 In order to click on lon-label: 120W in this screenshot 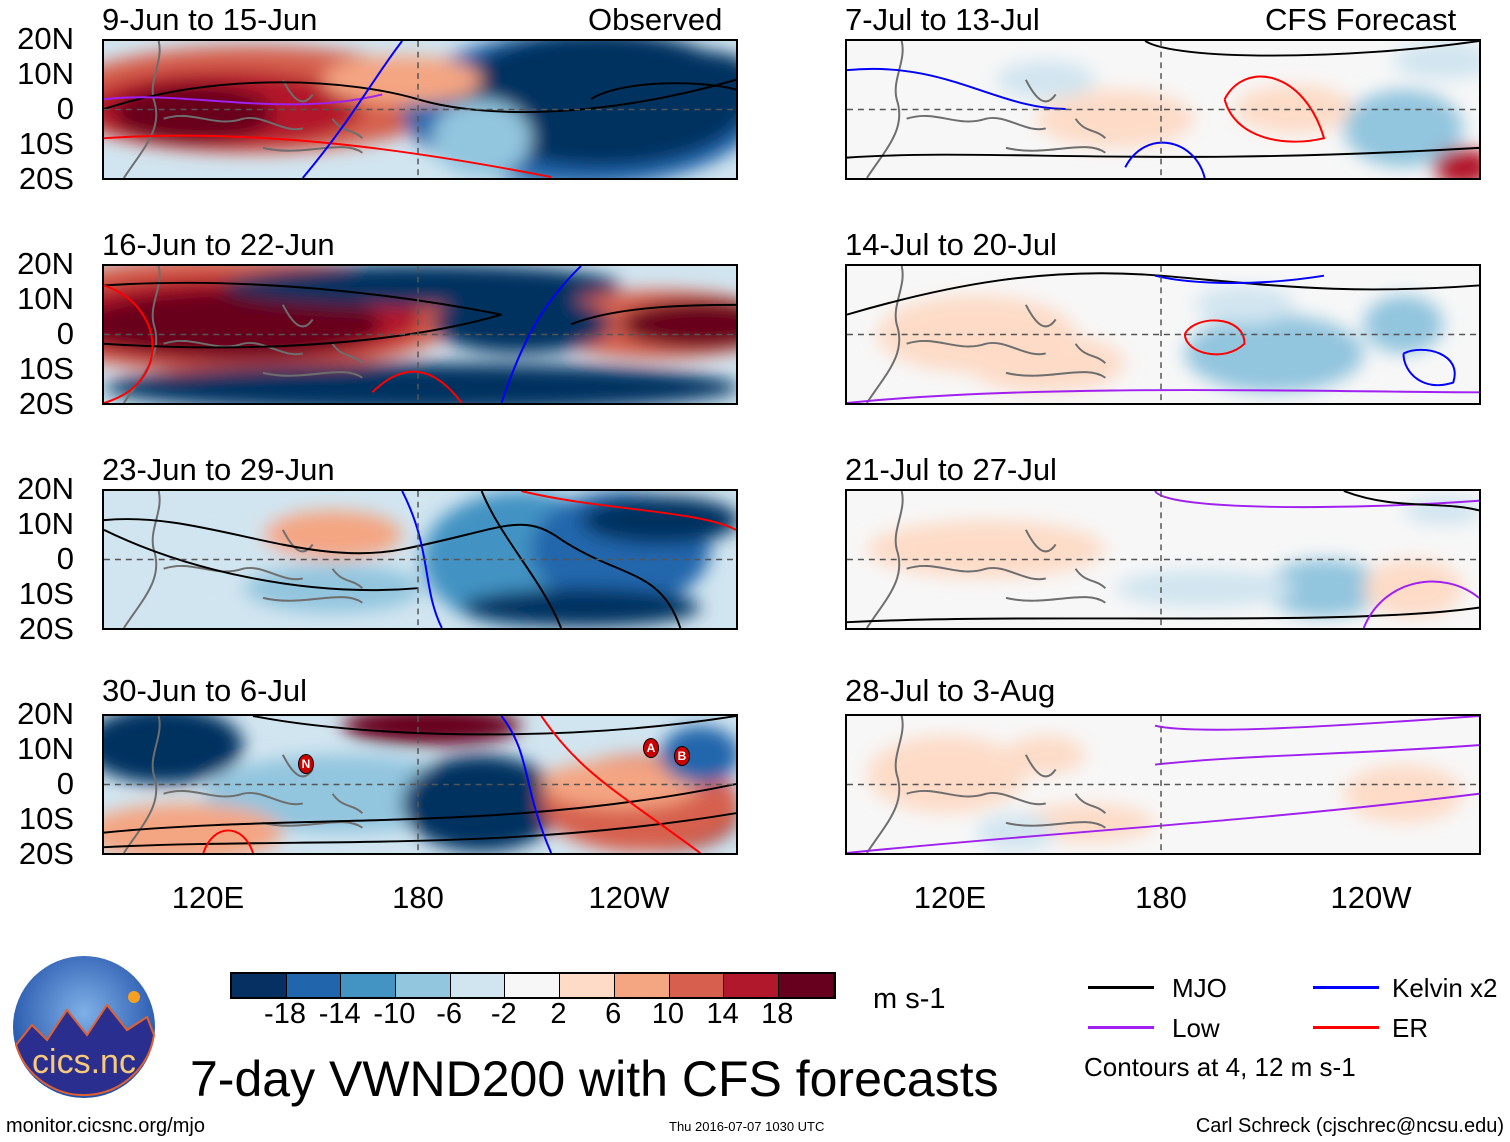, I will do `click(629, 897)`.